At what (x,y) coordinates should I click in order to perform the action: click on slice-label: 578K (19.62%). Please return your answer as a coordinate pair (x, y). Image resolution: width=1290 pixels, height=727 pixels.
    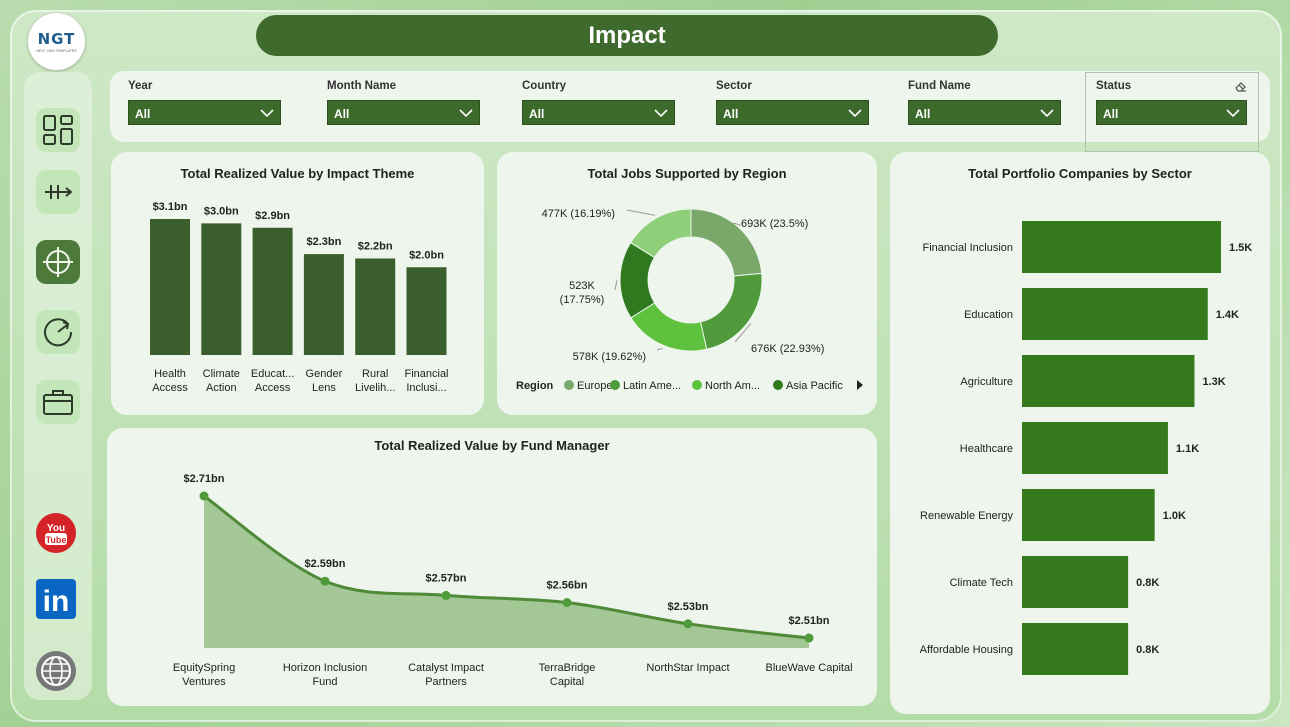
    Looking at the image, I should click on (609, 357).